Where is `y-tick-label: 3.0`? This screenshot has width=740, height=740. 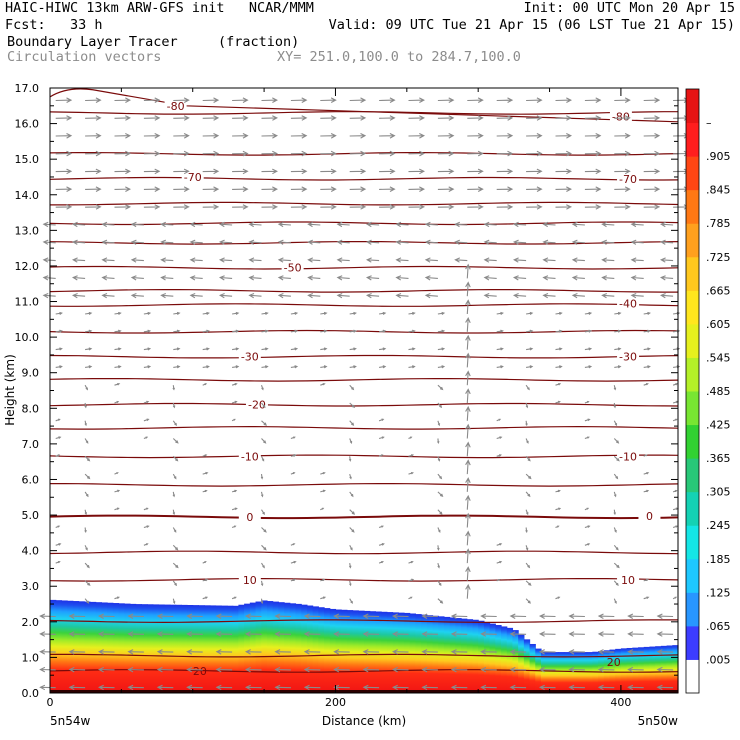
y-tick-label: 3.0 is located at coordinates (31, 586).